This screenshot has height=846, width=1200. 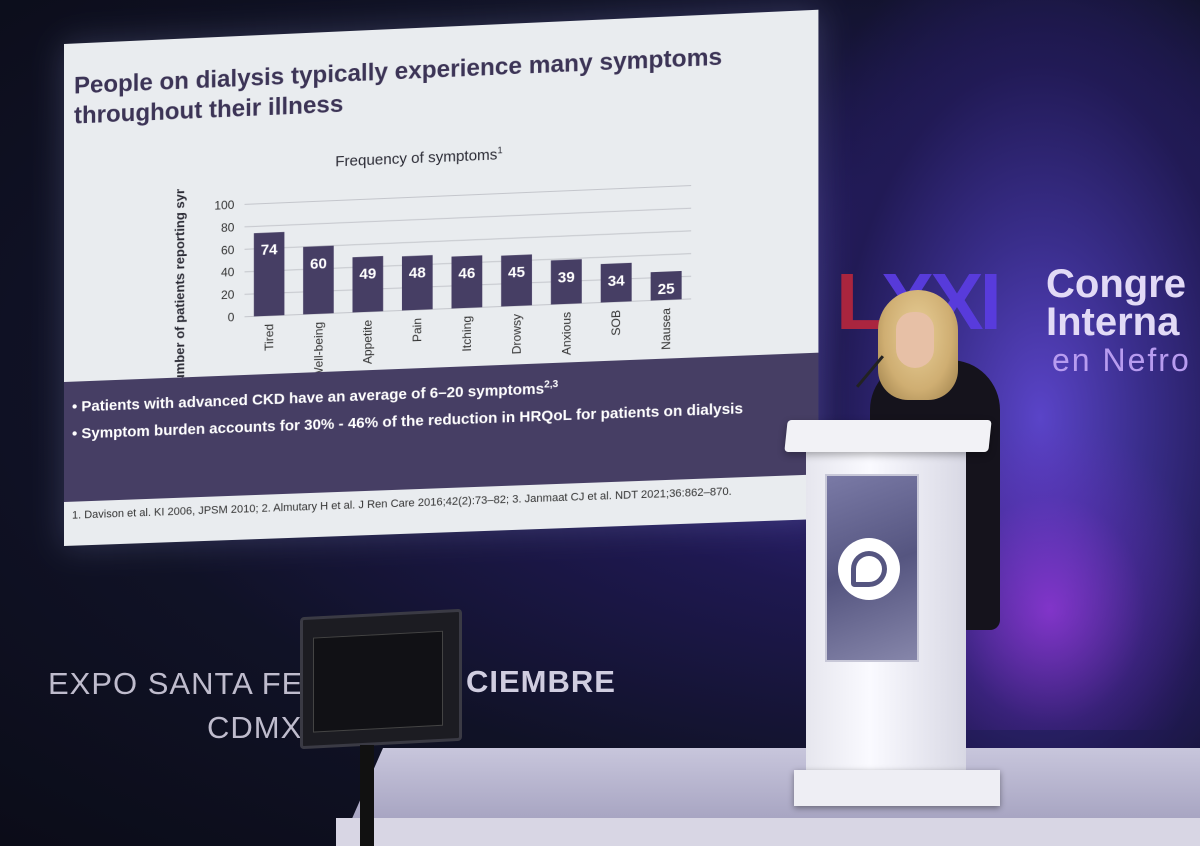 I want to click on monitor-stand, so click(x=367, y=795).